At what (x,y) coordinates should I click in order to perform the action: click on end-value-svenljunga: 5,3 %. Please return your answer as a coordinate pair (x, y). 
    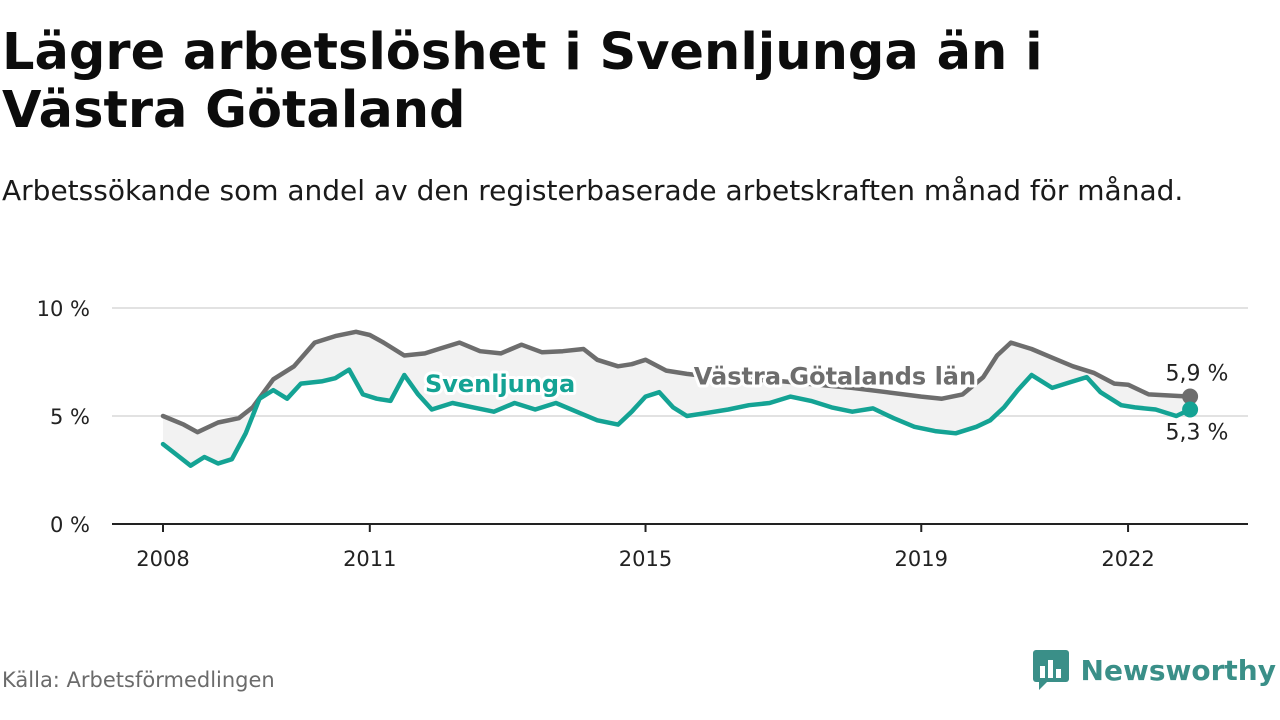
    Looking at the image, I should click on (1197, 433).